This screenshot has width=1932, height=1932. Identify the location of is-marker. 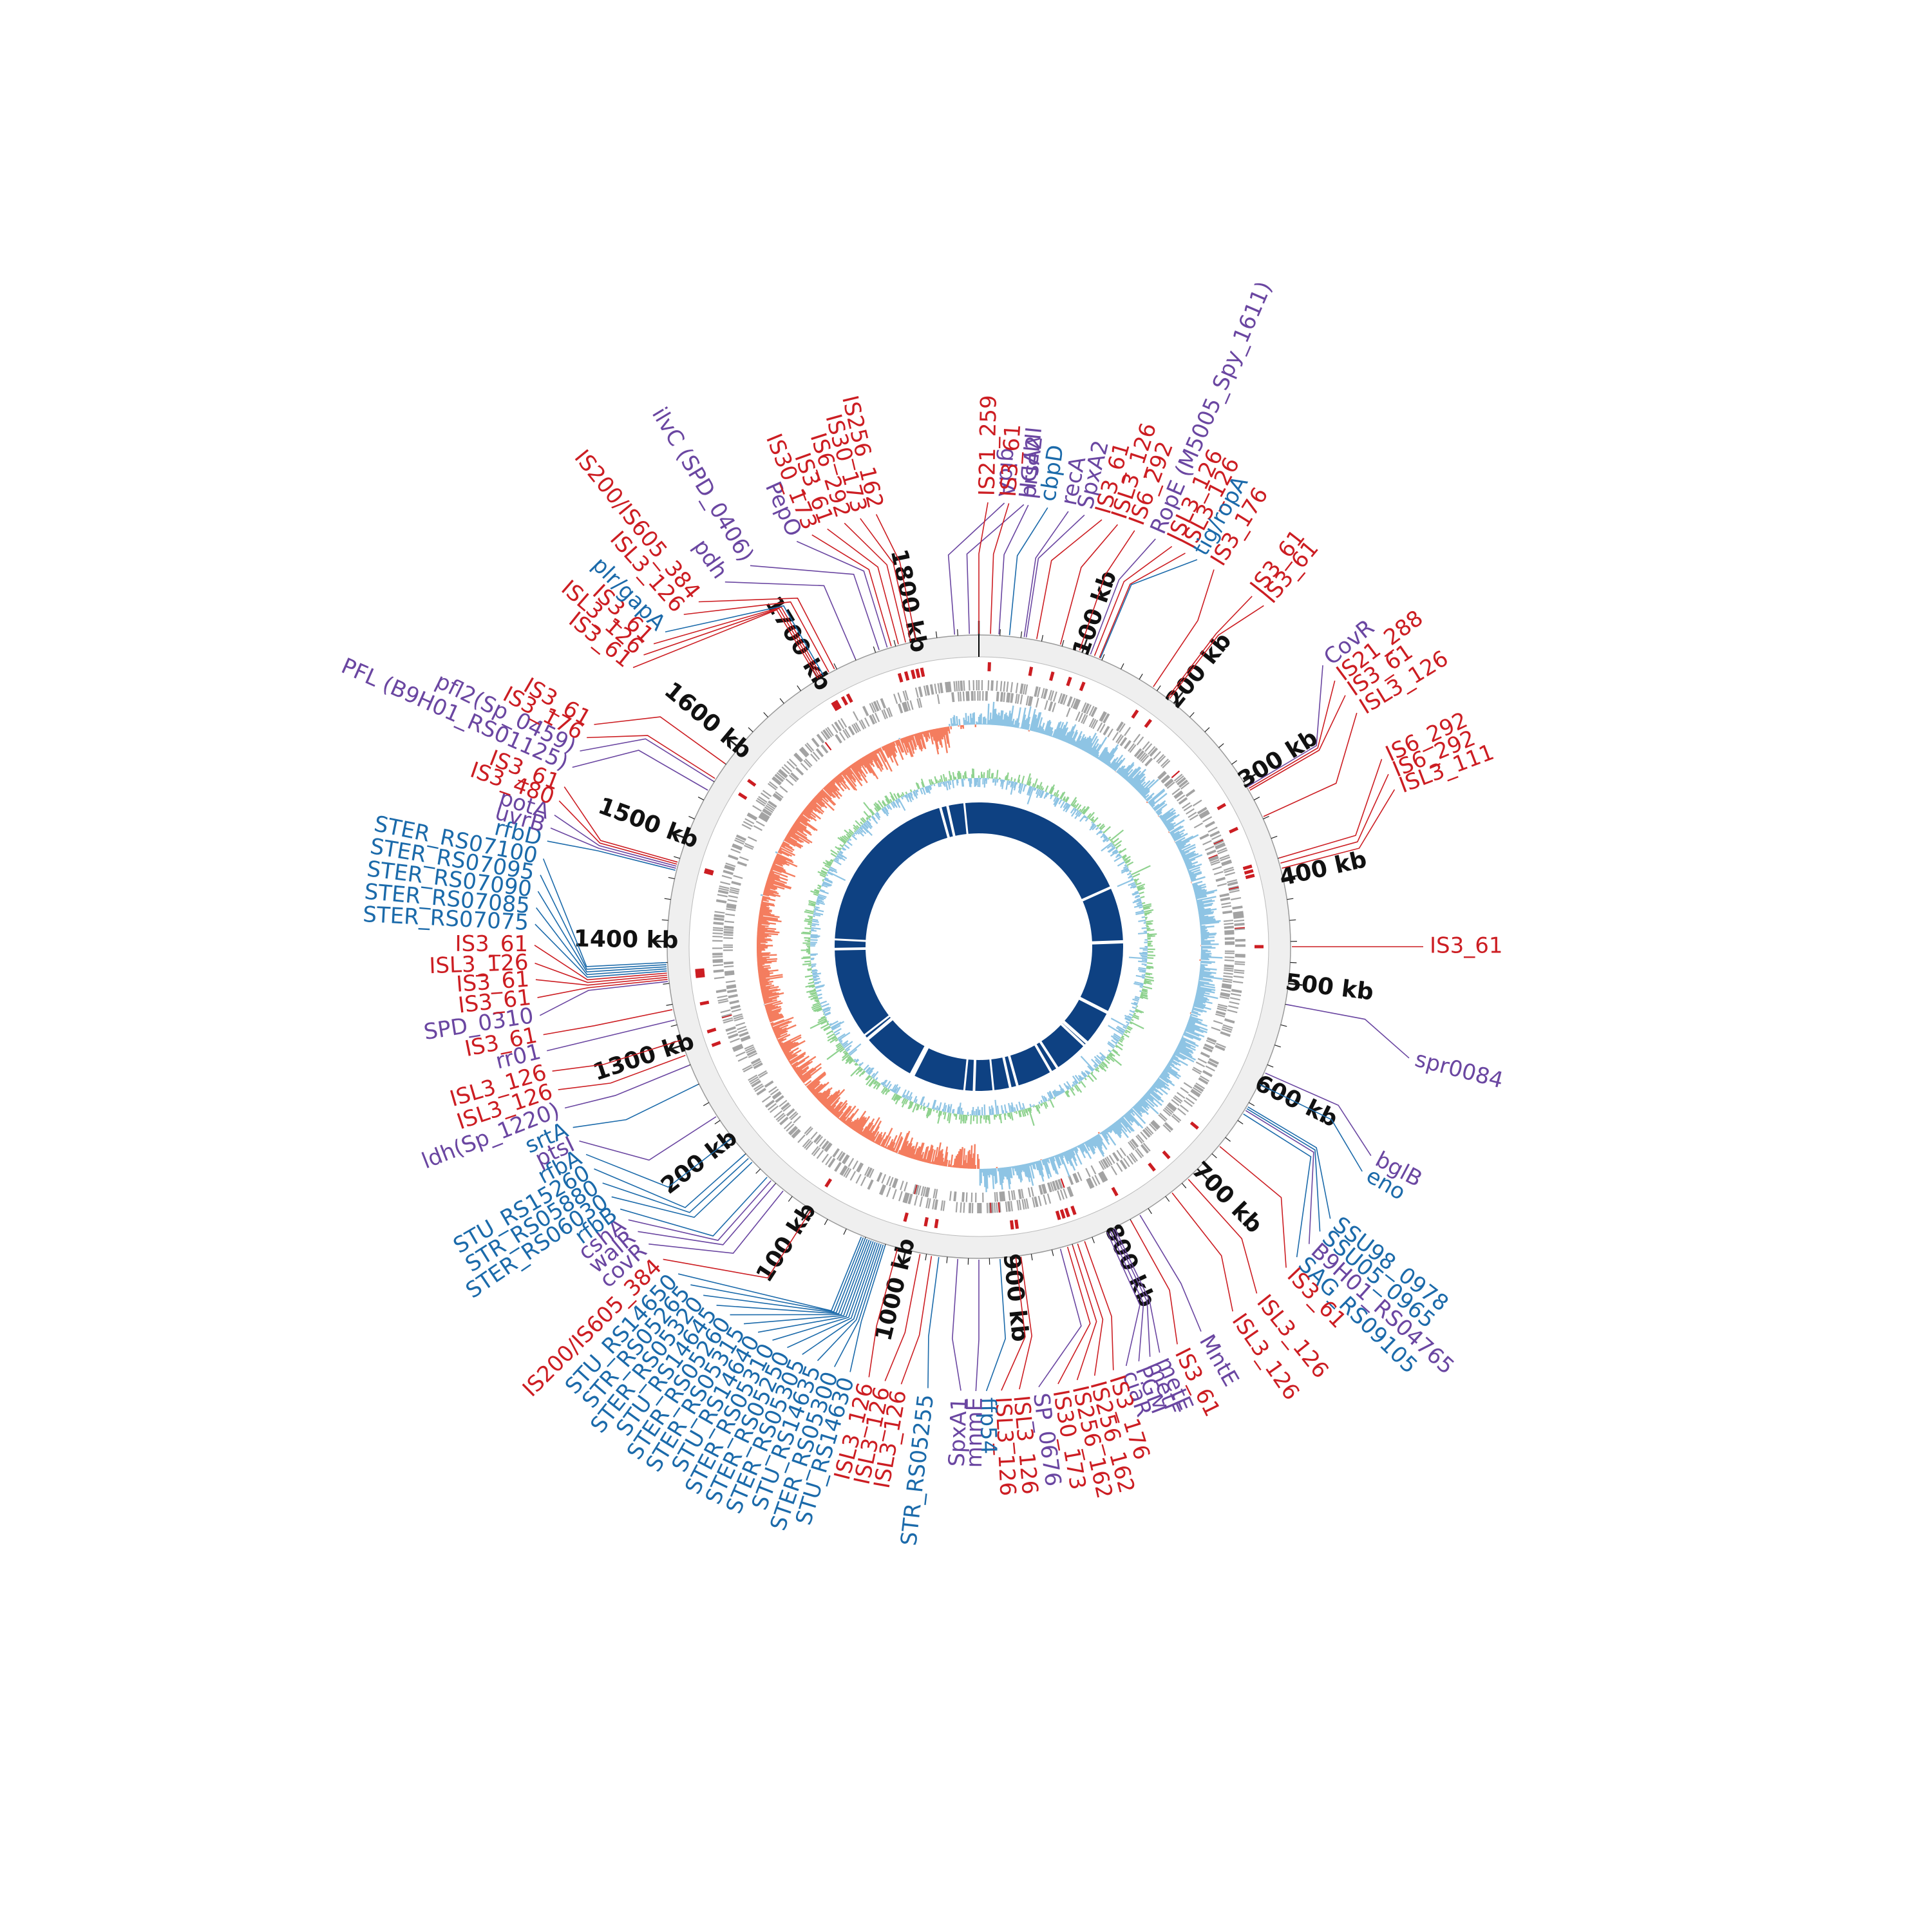
(906, 1217).